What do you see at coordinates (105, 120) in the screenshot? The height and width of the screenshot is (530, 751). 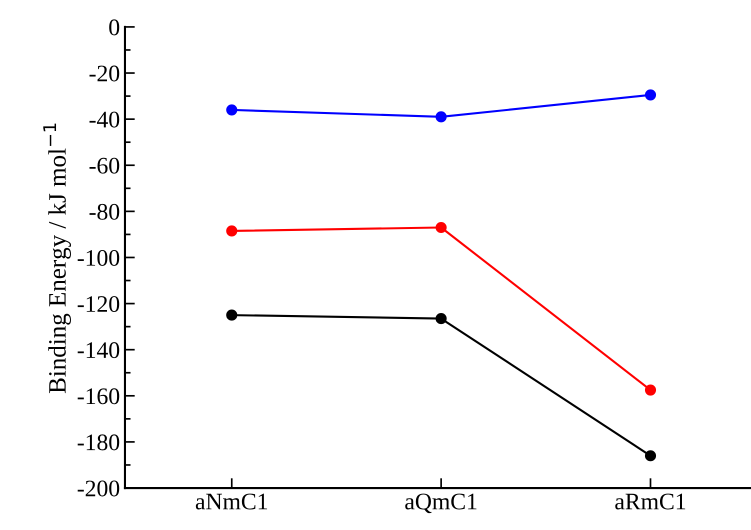 I see `y-tick-label: -40` at bounding box center [105, 120].